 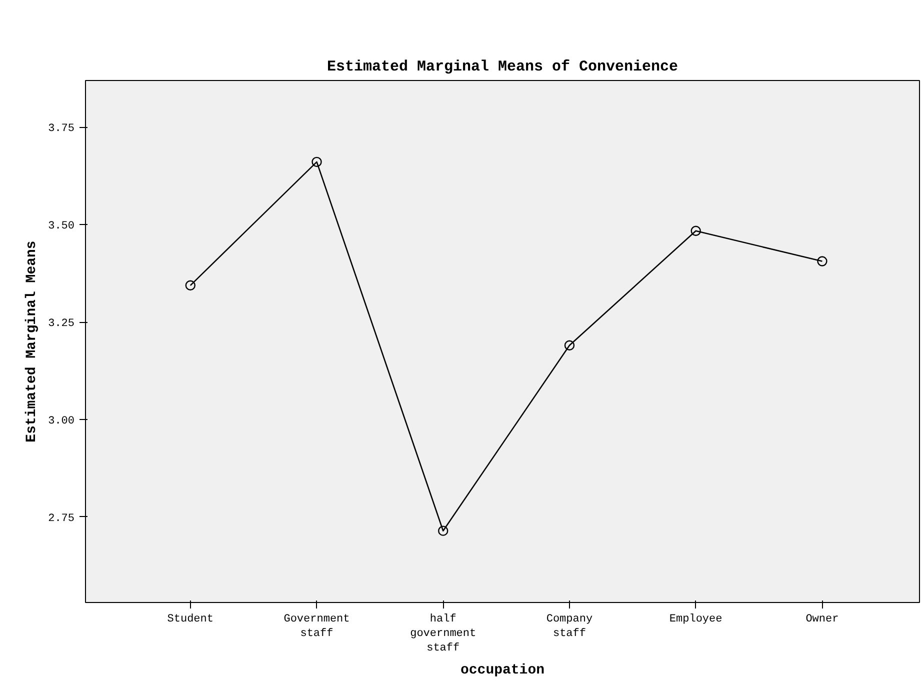 What do you see at coordinates (61, 129) in the screenshot?
I see `y-tick-label: 3.75` at bounding box center [61, 129].